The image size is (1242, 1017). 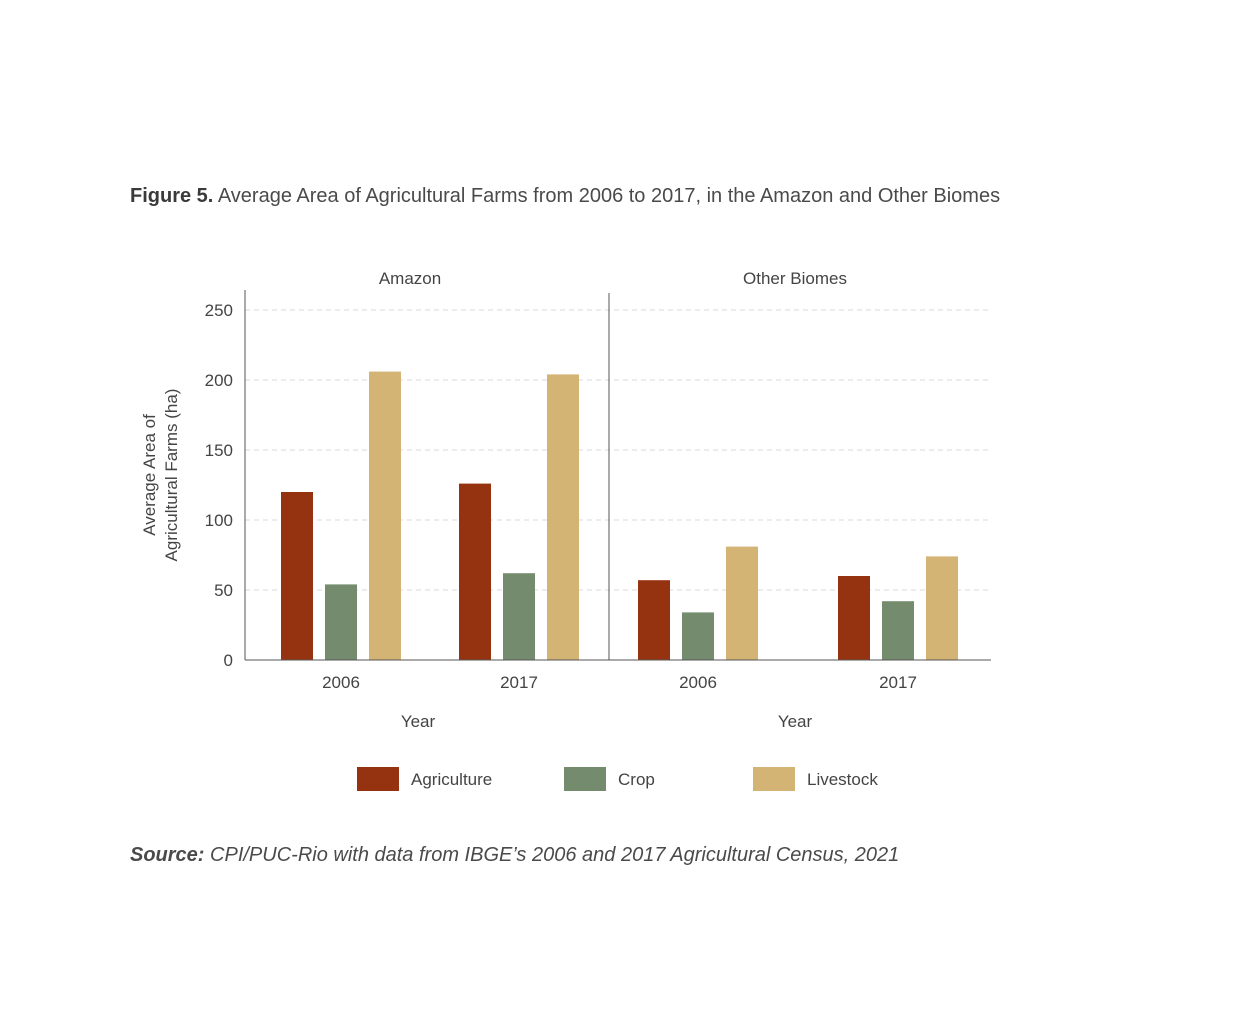 What do you see at coordinates (585, 779) in the screenshot?
I see `legend-swatch-crop` at bounding box center [585, 779].